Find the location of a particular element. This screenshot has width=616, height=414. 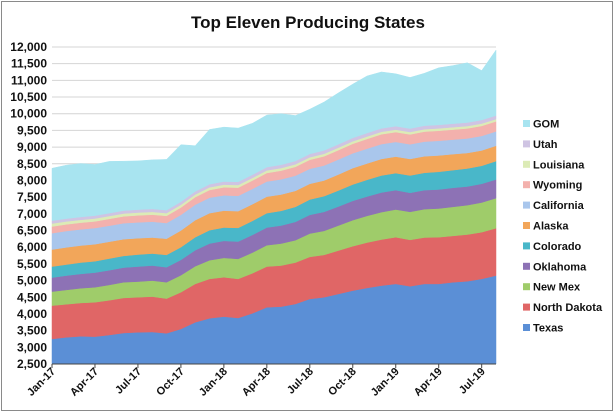

legend-swatch-alaska is located at coordinates (526, 225).